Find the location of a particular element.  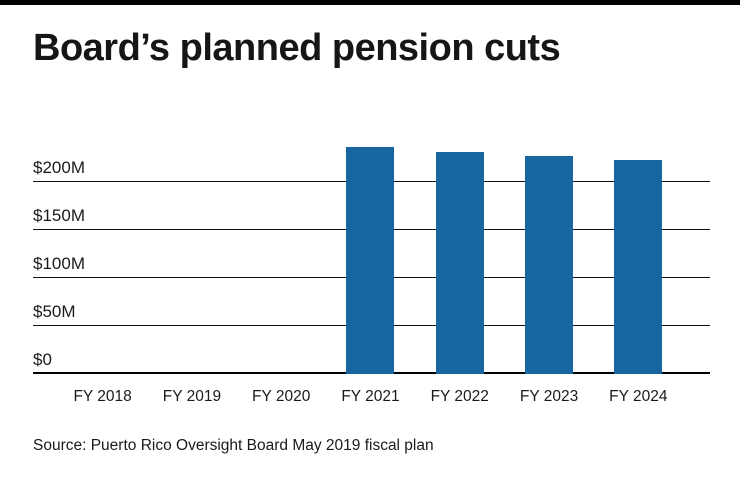

bar-fy-2022 is located at coordinates (459, 263).